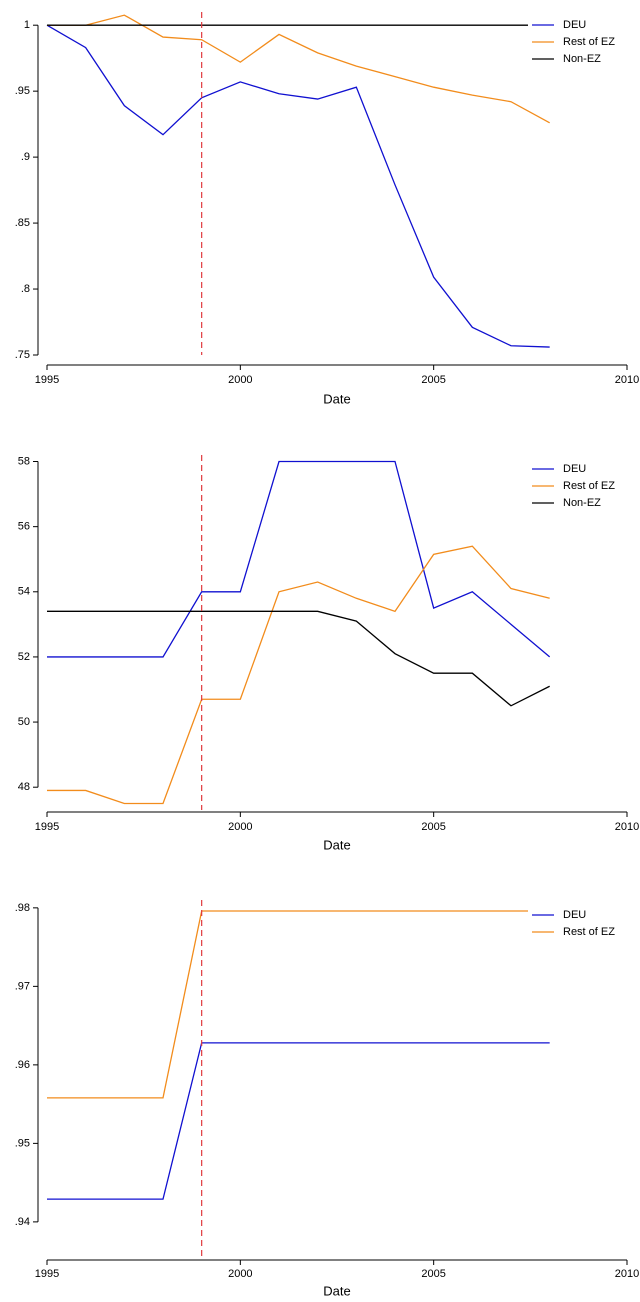 Image resolution: width=640 pixels, height=1302 pixels. I want to click on y-tick-label: .94, so click(22, 1222).